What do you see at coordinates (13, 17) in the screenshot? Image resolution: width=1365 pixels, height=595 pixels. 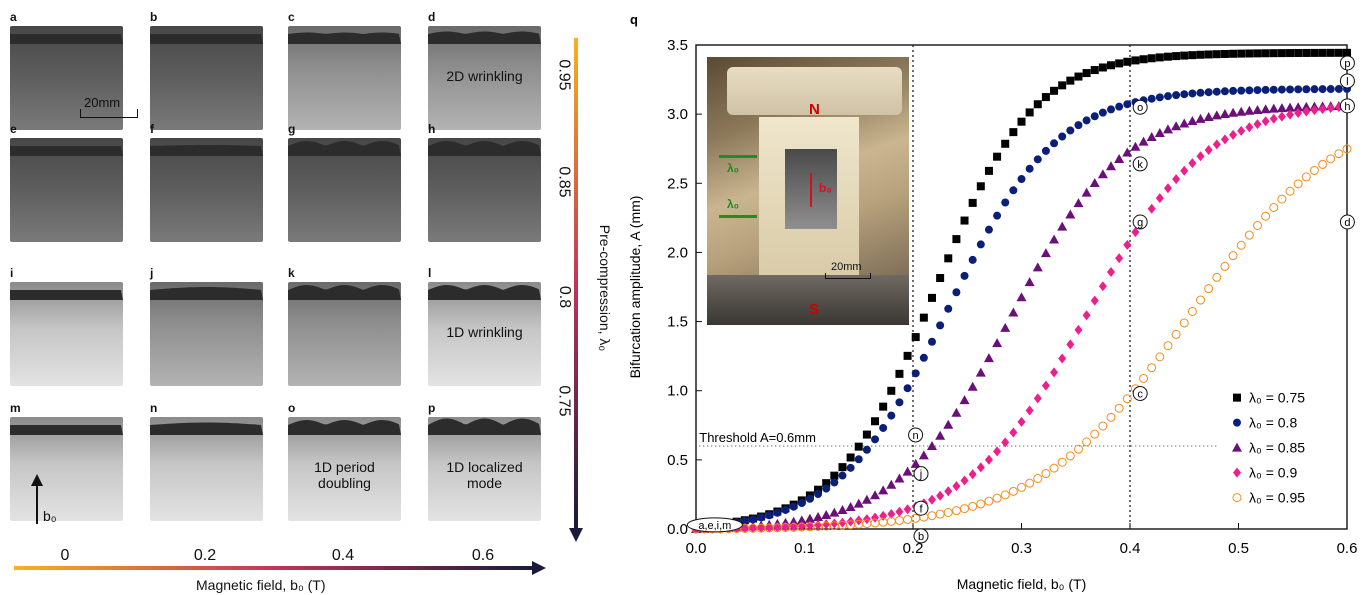 I see `panel-letter-a: a` at bounding box center [13, 17].